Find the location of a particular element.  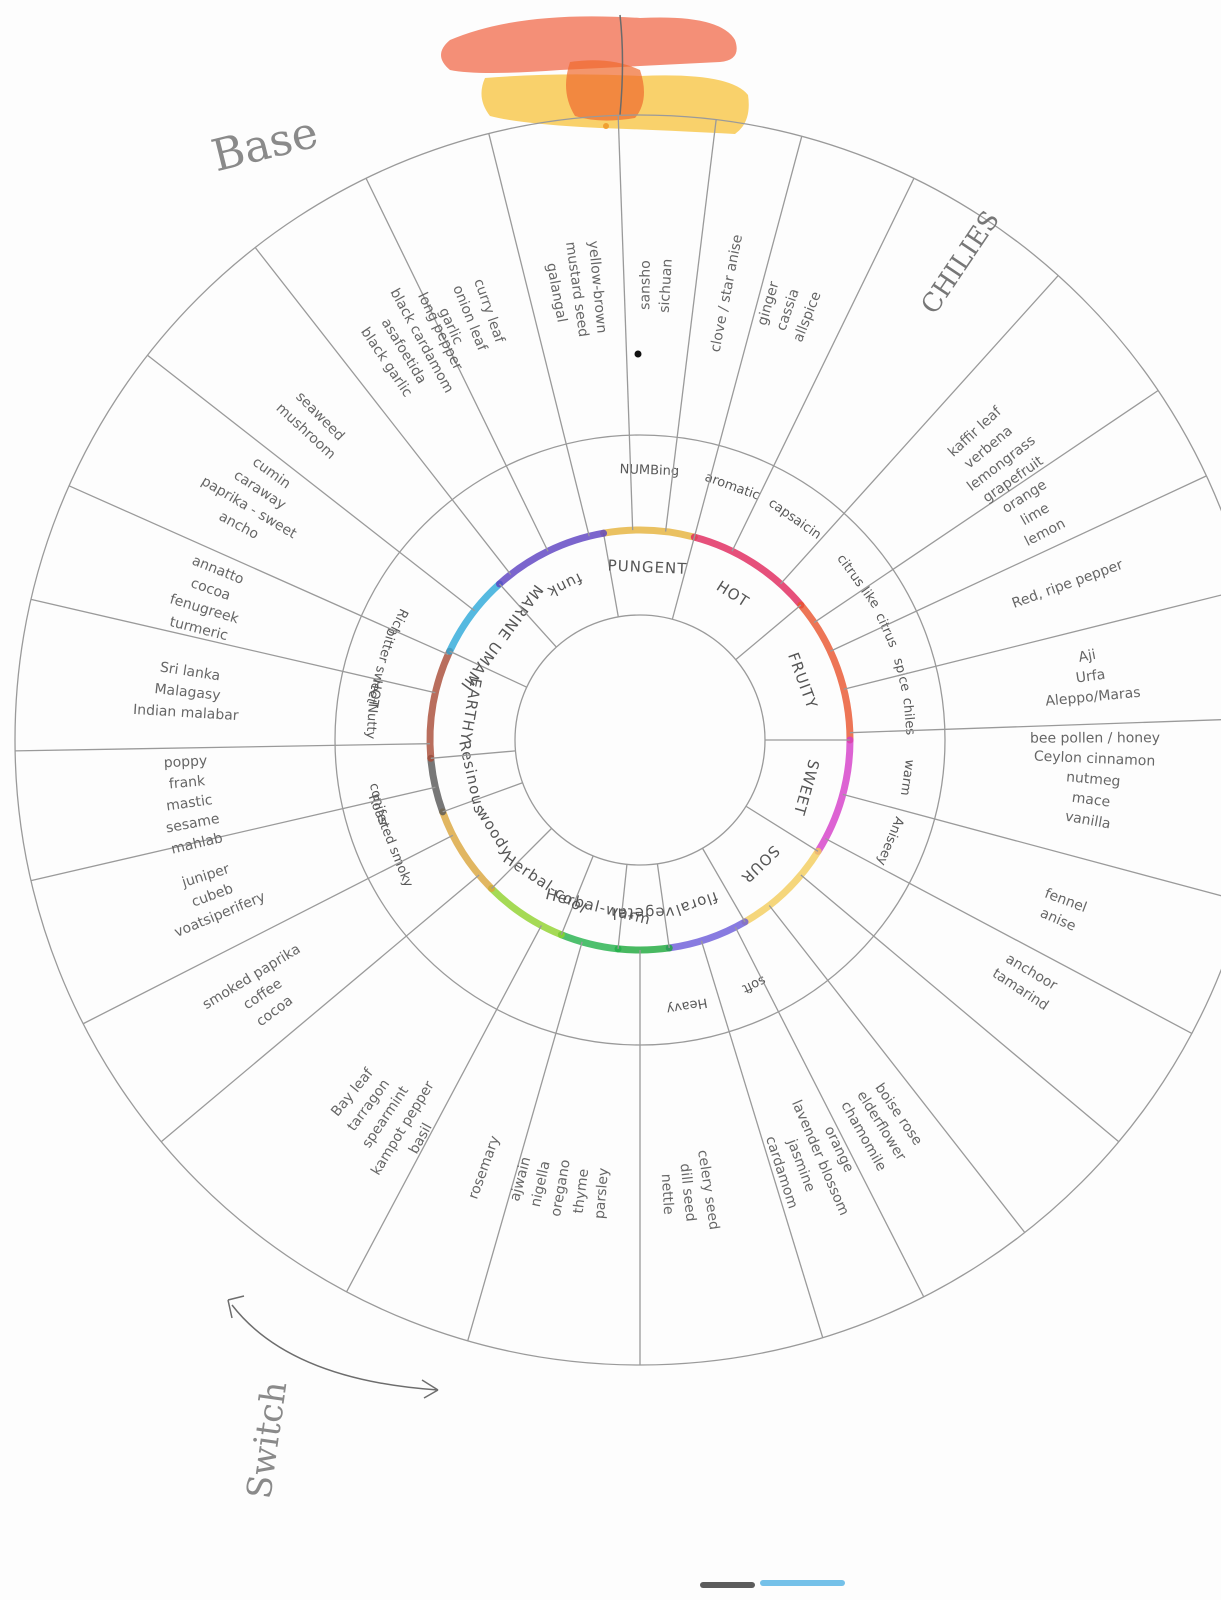

category-label: vegetal is located at coordinates (642, 912).